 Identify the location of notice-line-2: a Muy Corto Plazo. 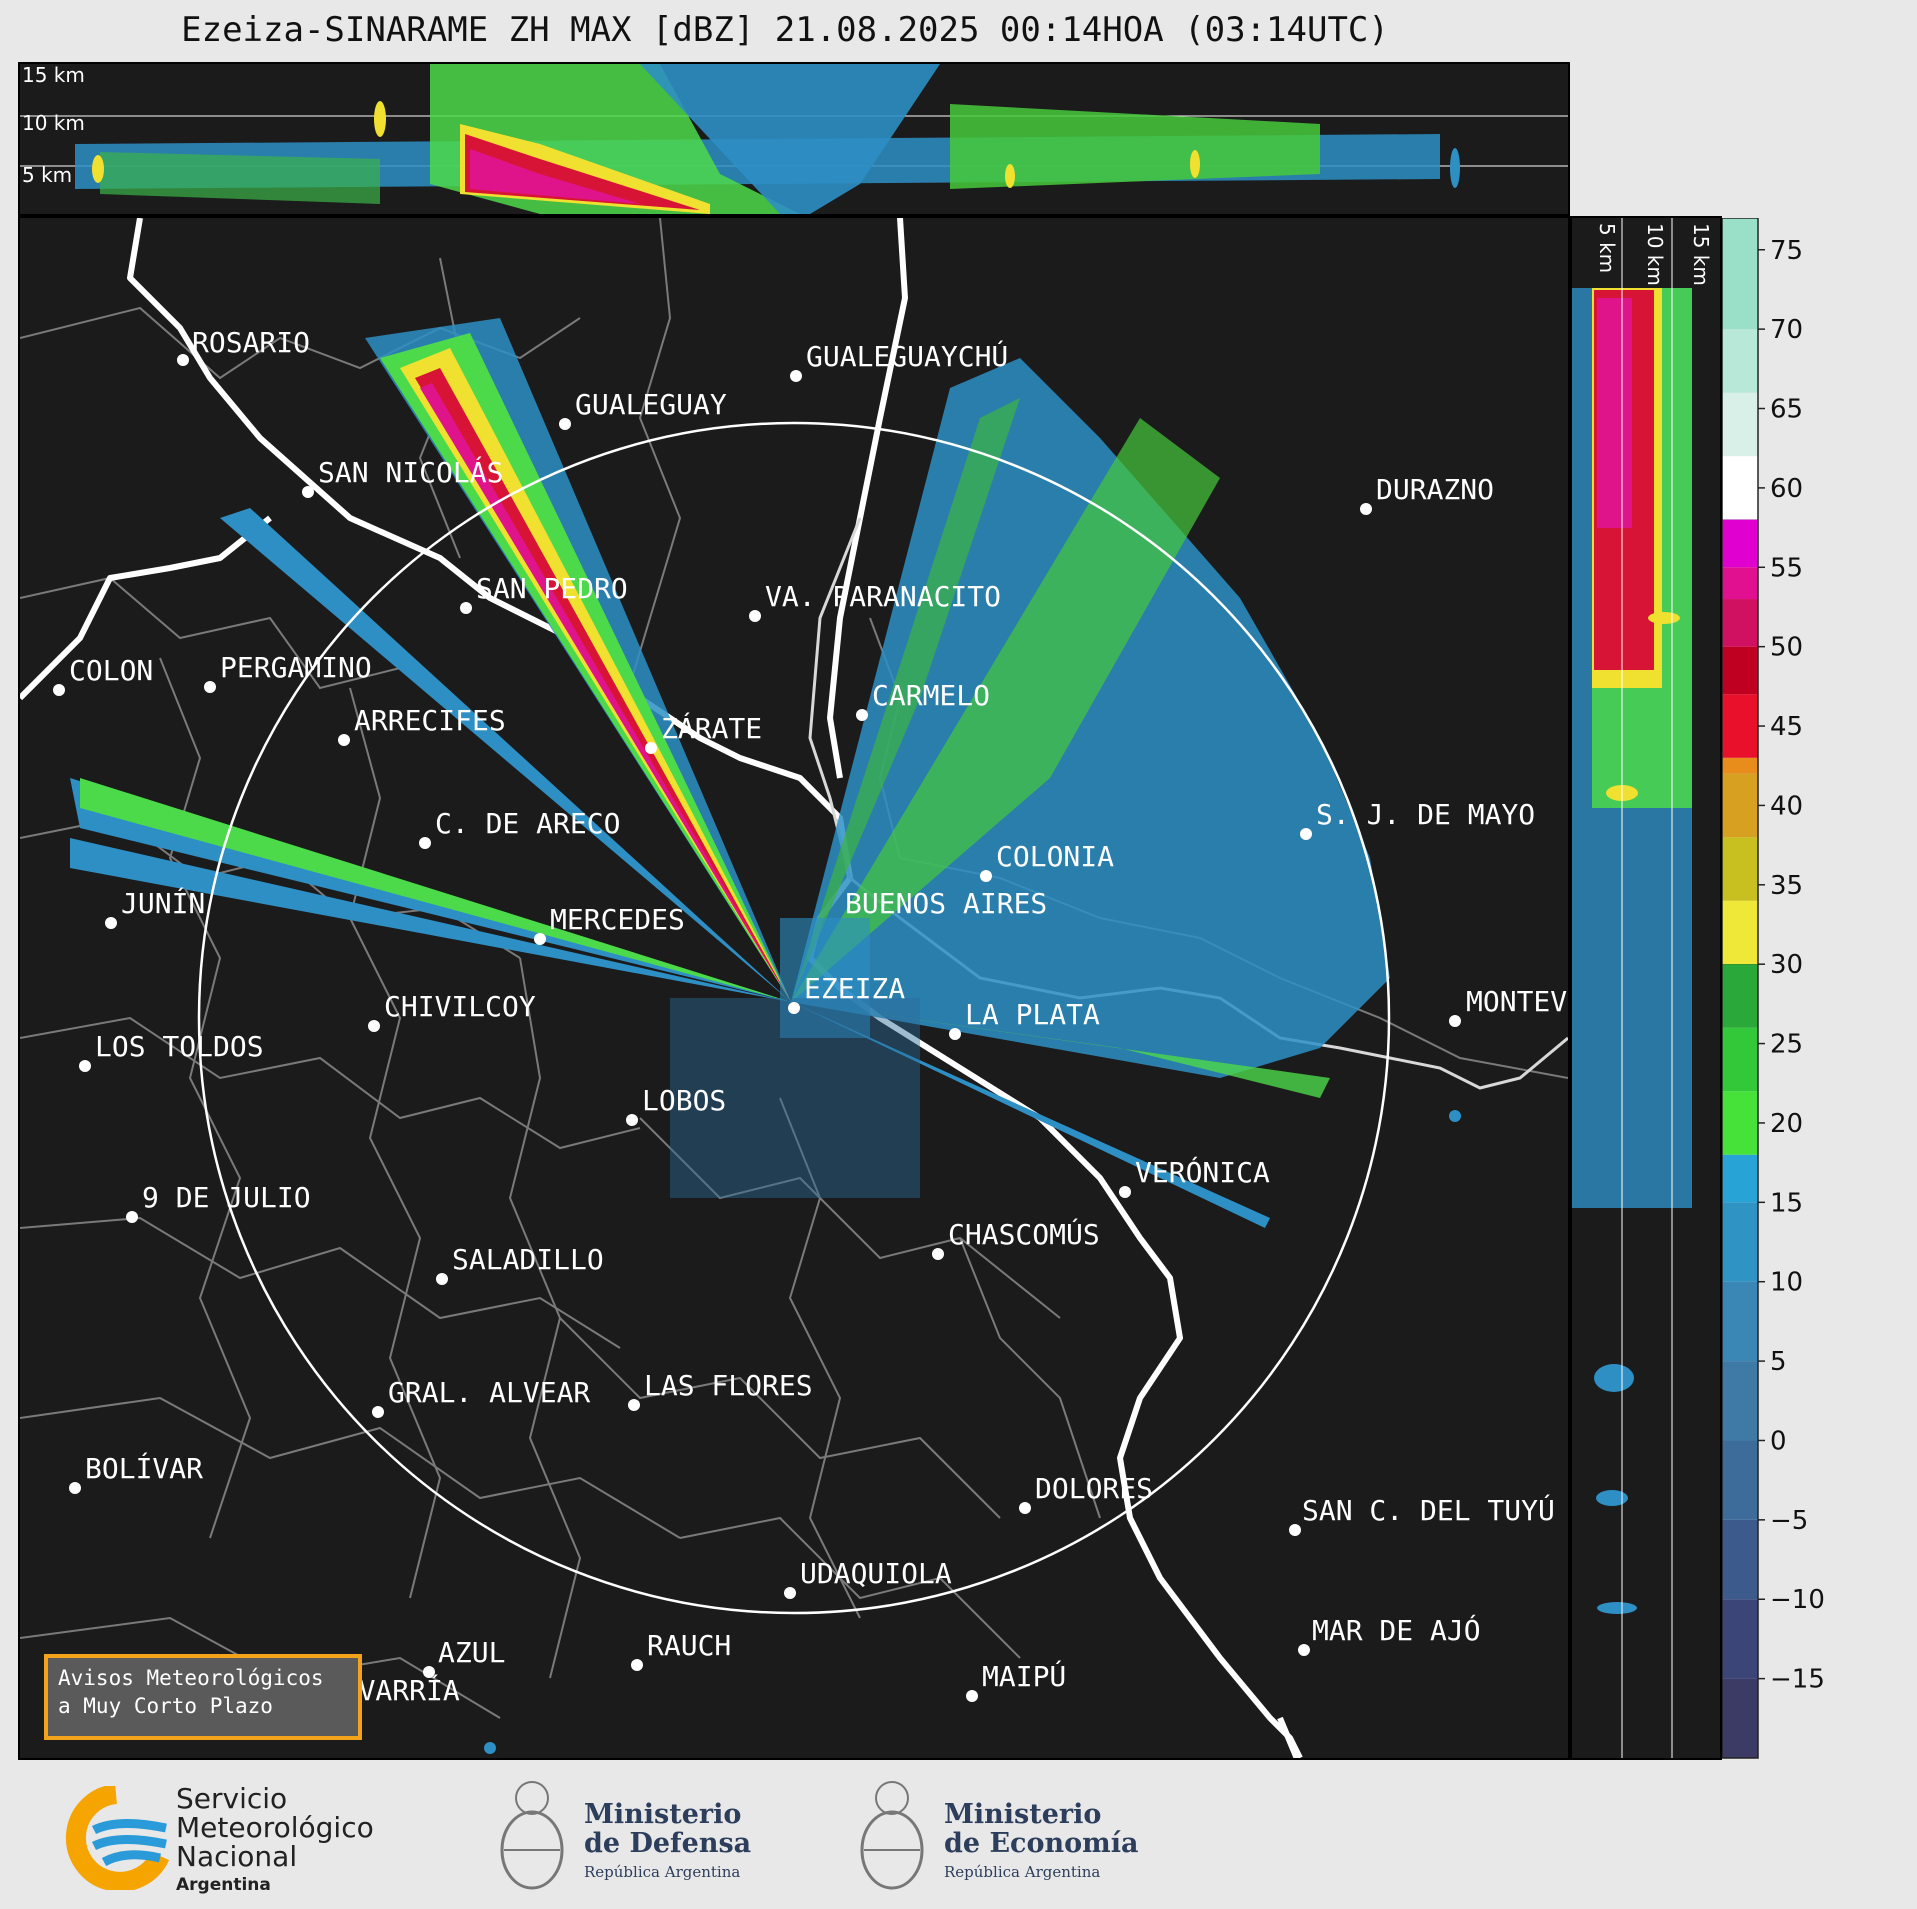
(165, 1706).